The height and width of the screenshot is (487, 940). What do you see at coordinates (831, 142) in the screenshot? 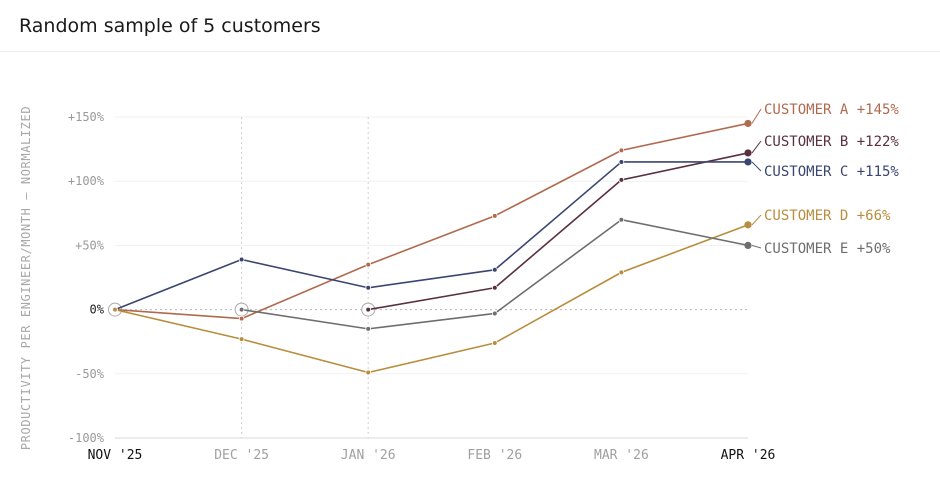
I see `series-end-label: CUSTOMER B +122%` at bounding box center [831, 142].